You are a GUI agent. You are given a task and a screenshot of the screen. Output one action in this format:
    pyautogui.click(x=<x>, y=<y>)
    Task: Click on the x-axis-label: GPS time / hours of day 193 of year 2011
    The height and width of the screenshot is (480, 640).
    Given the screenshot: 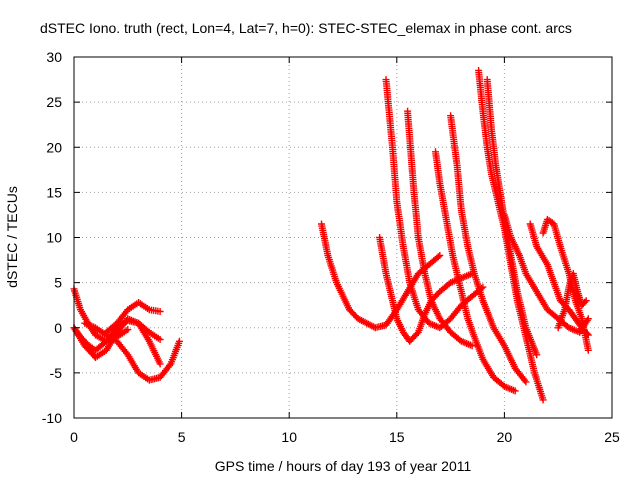 What is the action you would take?
    pyautogui.click(x=343, y=466)
    